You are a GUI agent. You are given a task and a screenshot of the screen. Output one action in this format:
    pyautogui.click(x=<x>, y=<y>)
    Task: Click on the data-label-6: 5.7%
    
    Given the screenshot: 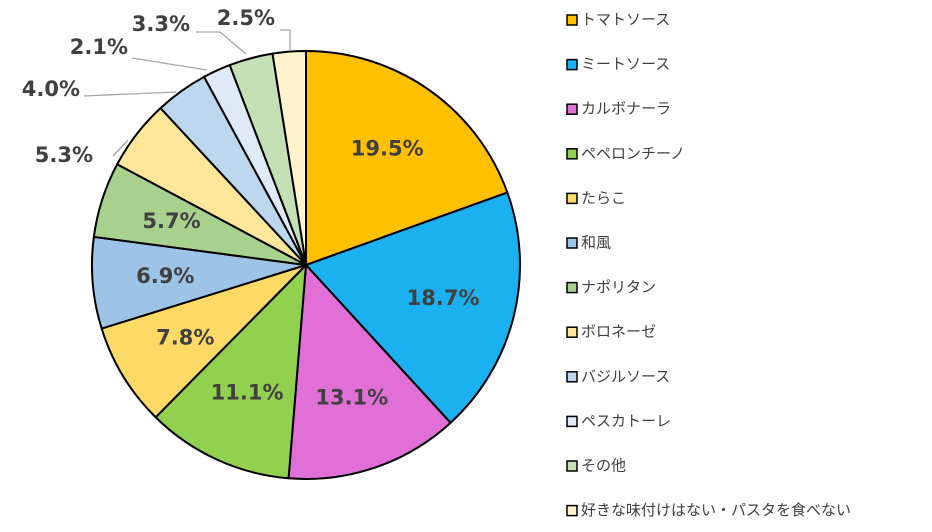 What is the action you would take?
    pyautogui.click(x=171, y=221)
    